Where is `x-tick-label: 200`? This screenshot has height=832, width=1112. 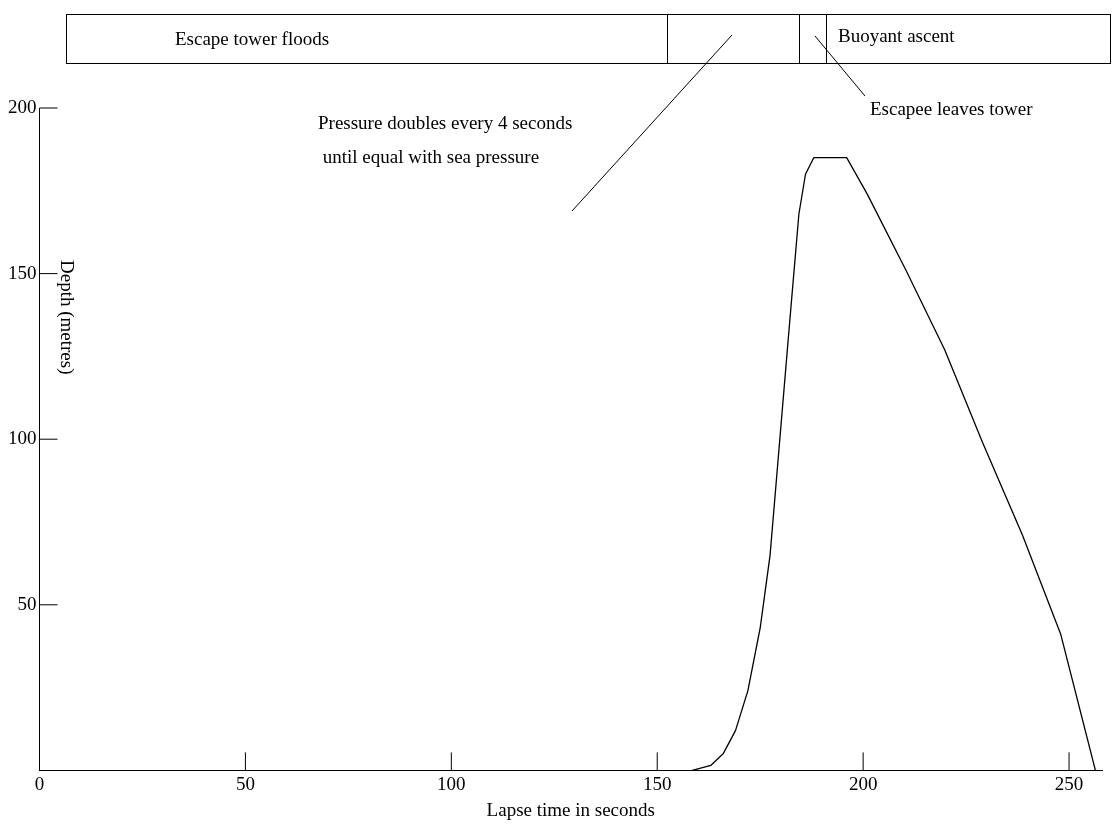
x-tick-label: 200 is located at coordinates (863, 783).